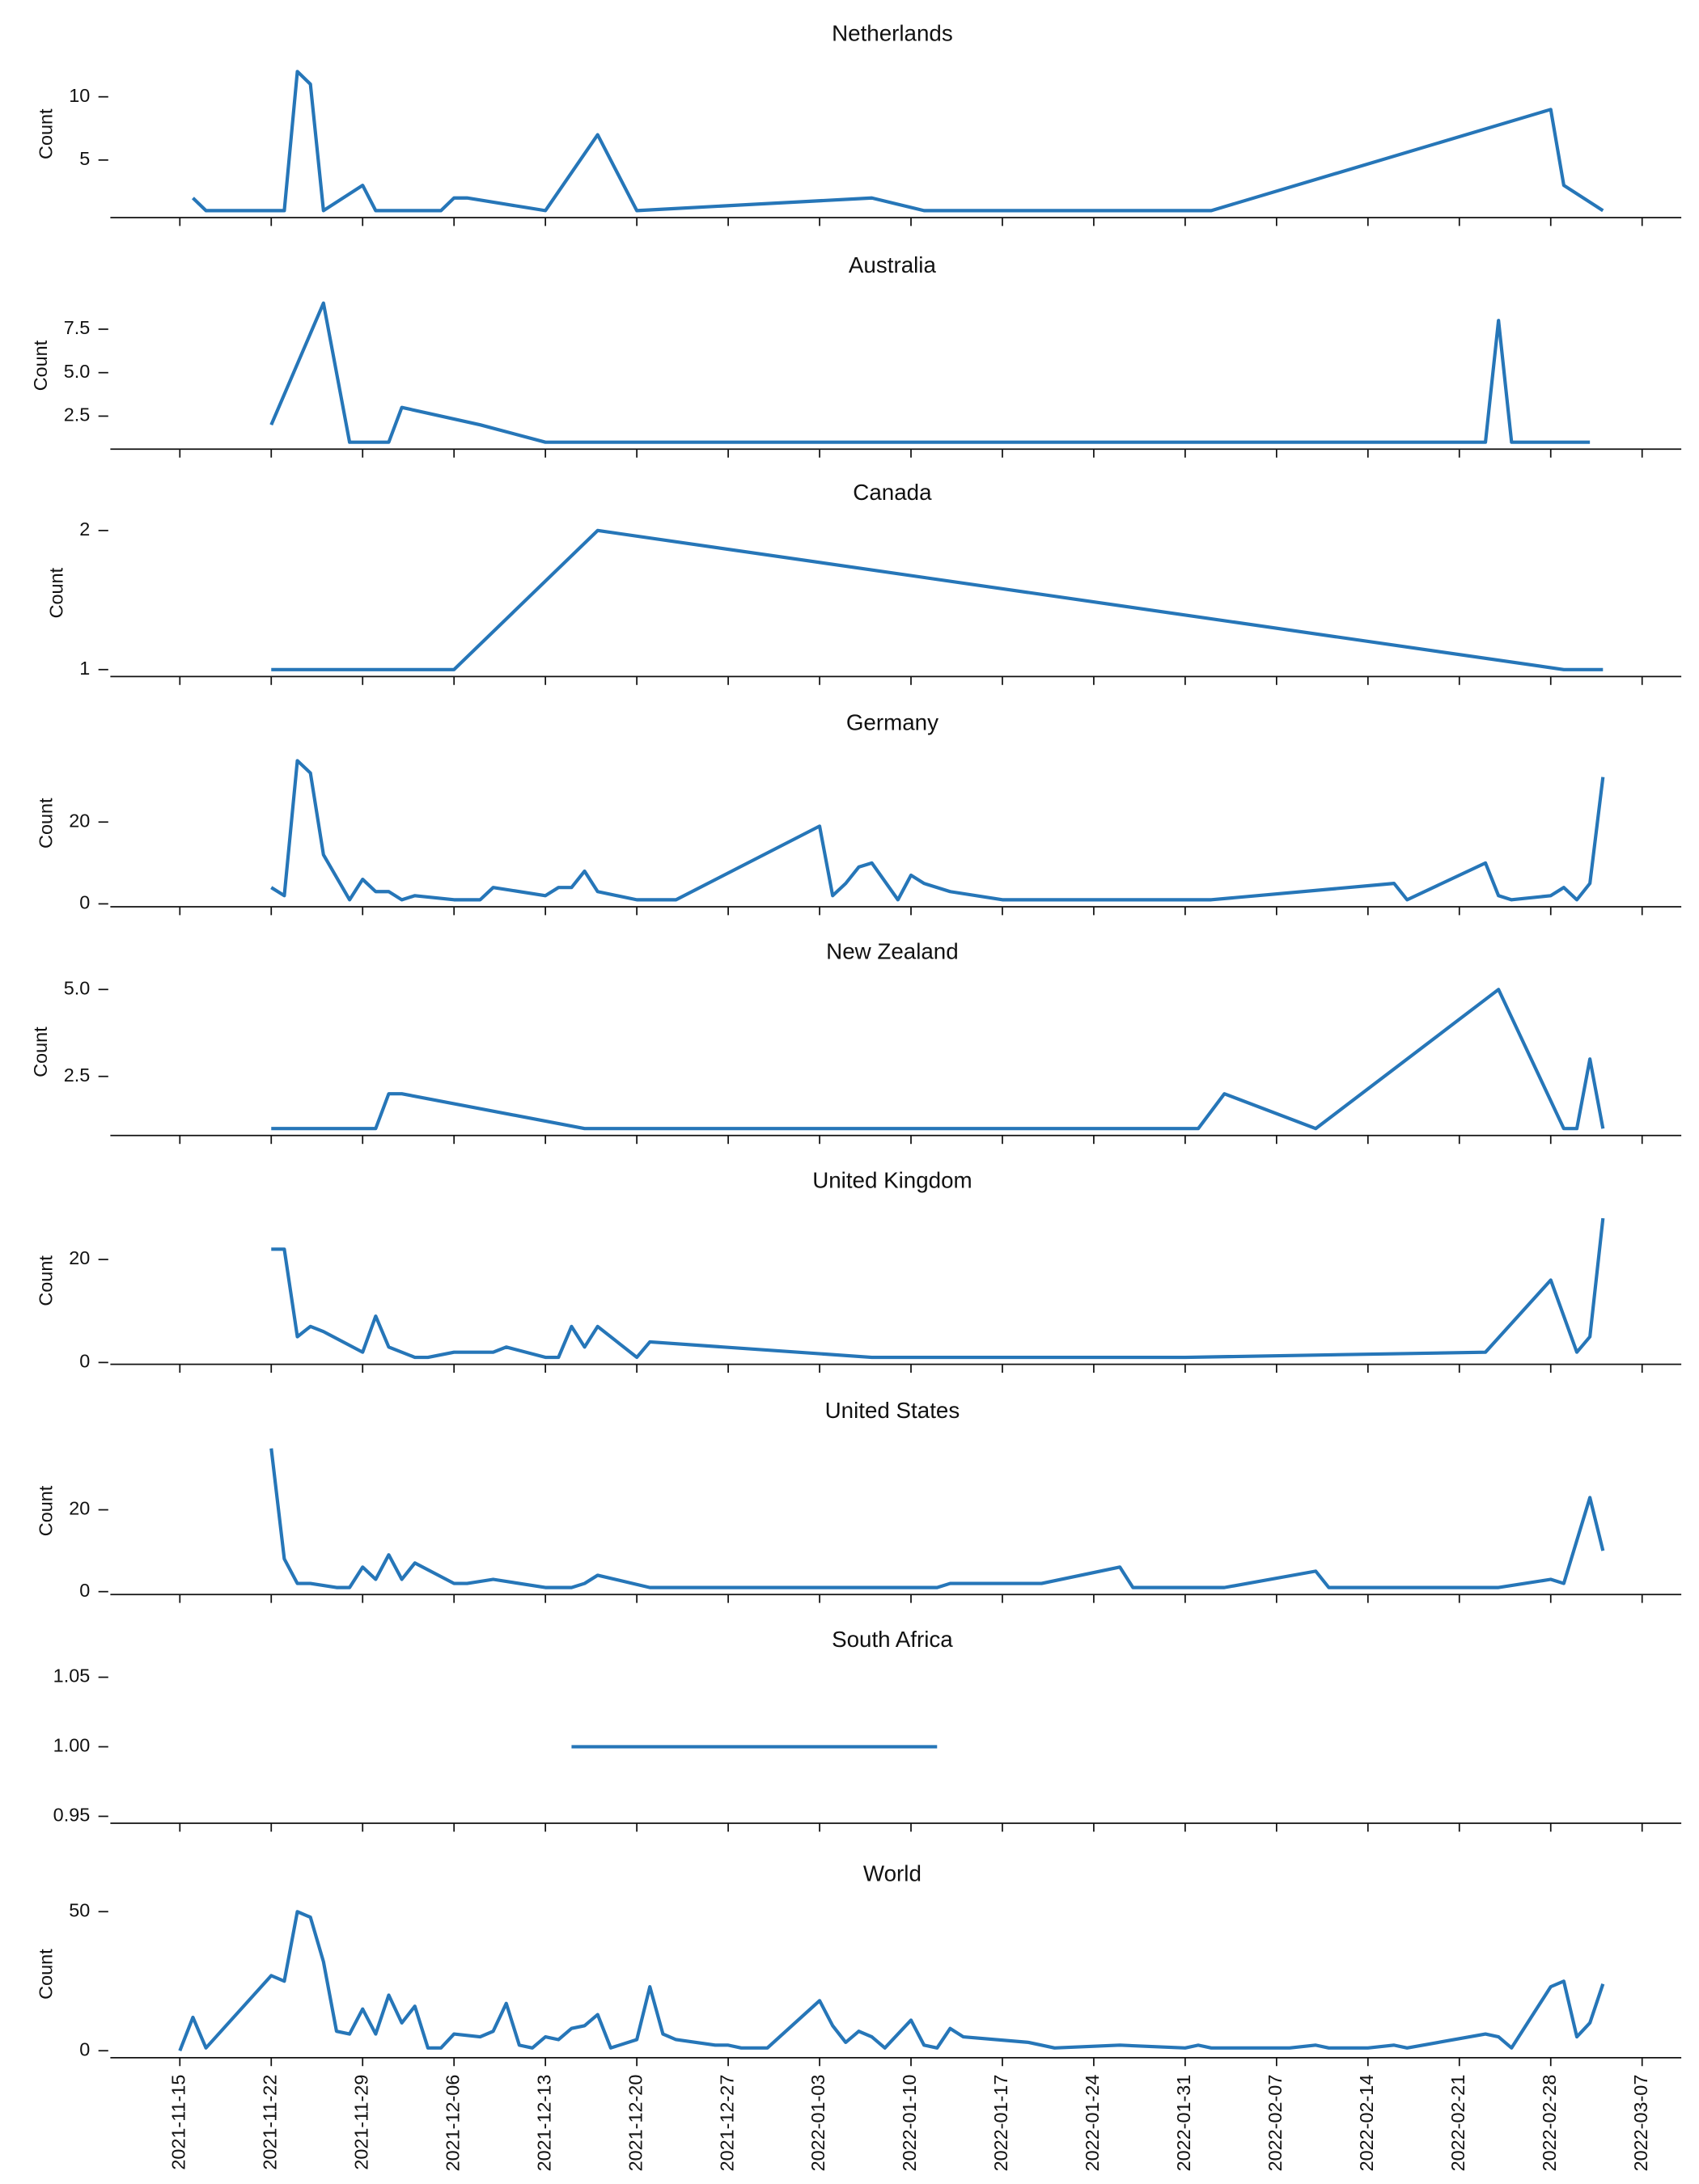  What do you see at coordinates (909, 2123) in the screenshot?
I see `x-tick-label: 2022-01-10` at bounding box center [909, 2123].